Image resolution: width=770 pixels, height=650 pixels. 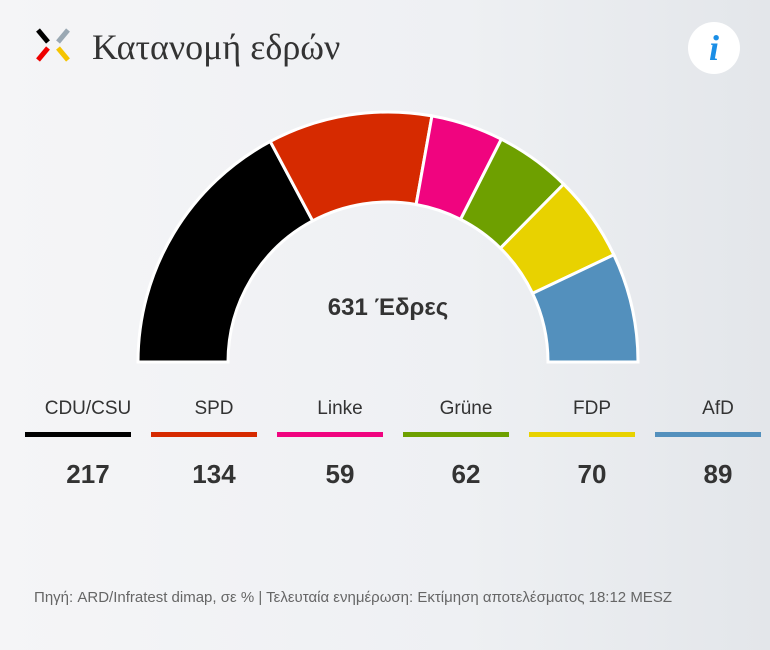 I want to click on legend-item: Linke 59, so click(x=340, y=444).